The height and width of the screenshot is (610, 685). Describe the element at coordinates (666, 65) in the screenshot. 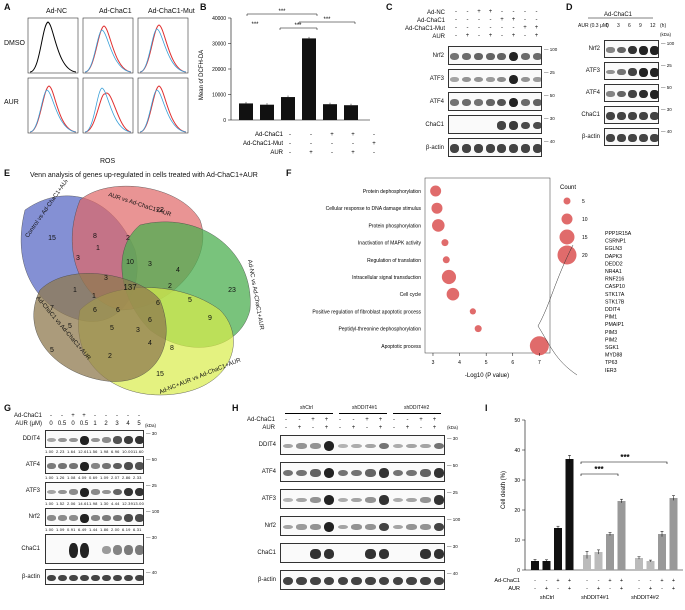

I see `d-kda-1: — 25` at that location.